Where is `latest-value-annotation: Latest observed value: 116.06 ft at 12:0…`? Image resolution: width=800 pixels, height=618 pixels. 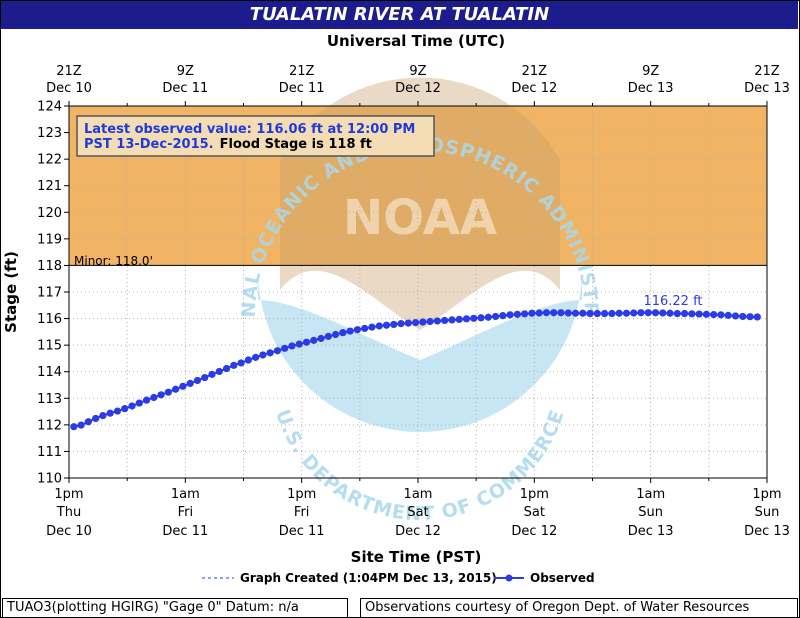
latest-value-annotation: Latest observed value: 116.06 ft at 12:0… is located at coordinates (255, 136).